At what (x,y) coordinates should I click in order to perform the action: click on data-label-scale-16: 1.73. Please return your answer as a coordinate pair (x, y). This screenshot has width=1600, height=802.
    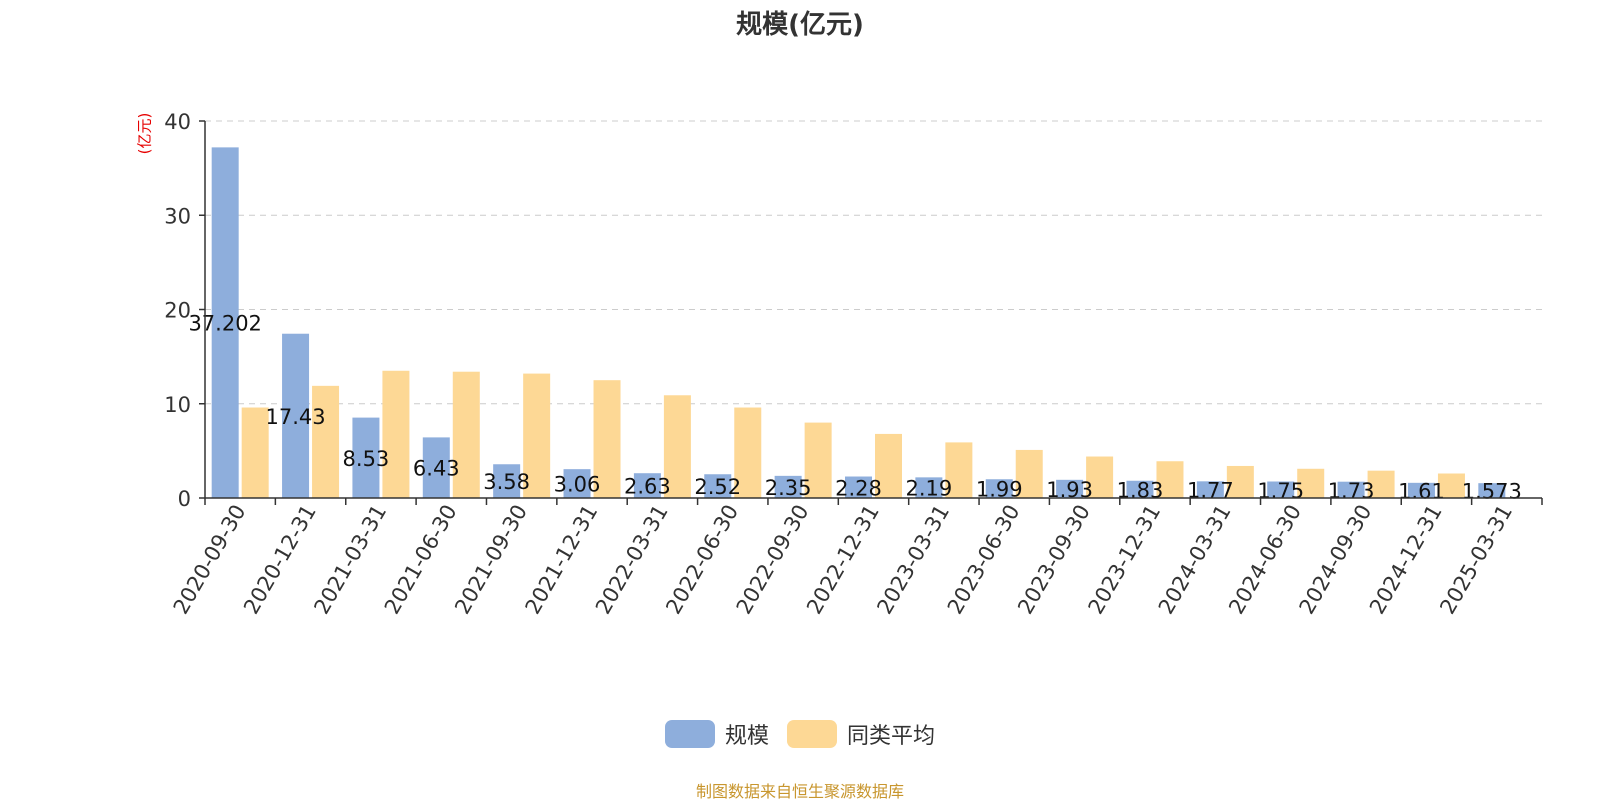
    Looking at the image, I should click on (1351, 491).